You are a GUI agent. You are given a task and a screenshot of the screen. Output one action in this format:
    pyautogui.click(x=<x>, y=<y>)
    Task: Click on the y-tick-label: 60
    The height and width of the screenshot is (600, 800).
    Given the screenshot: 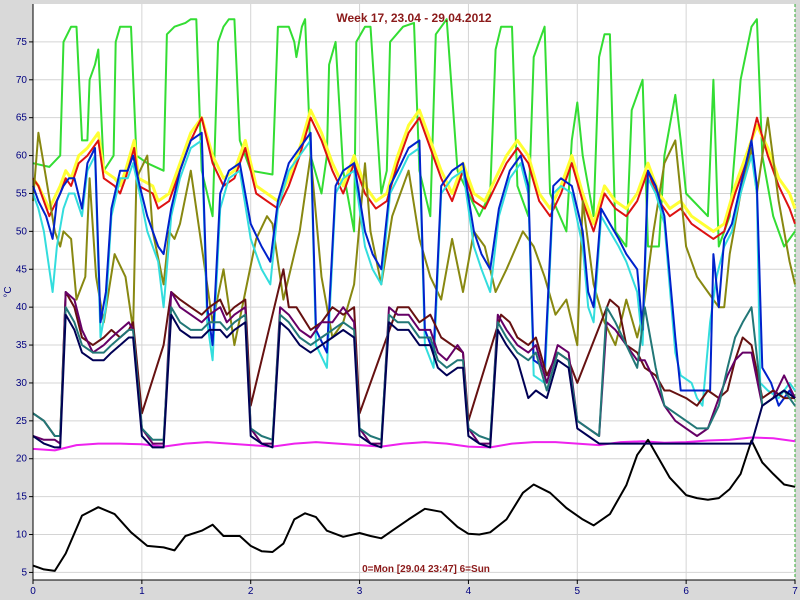 What is the action you would take?
    pyautogui.click(x=22, y=156)
    